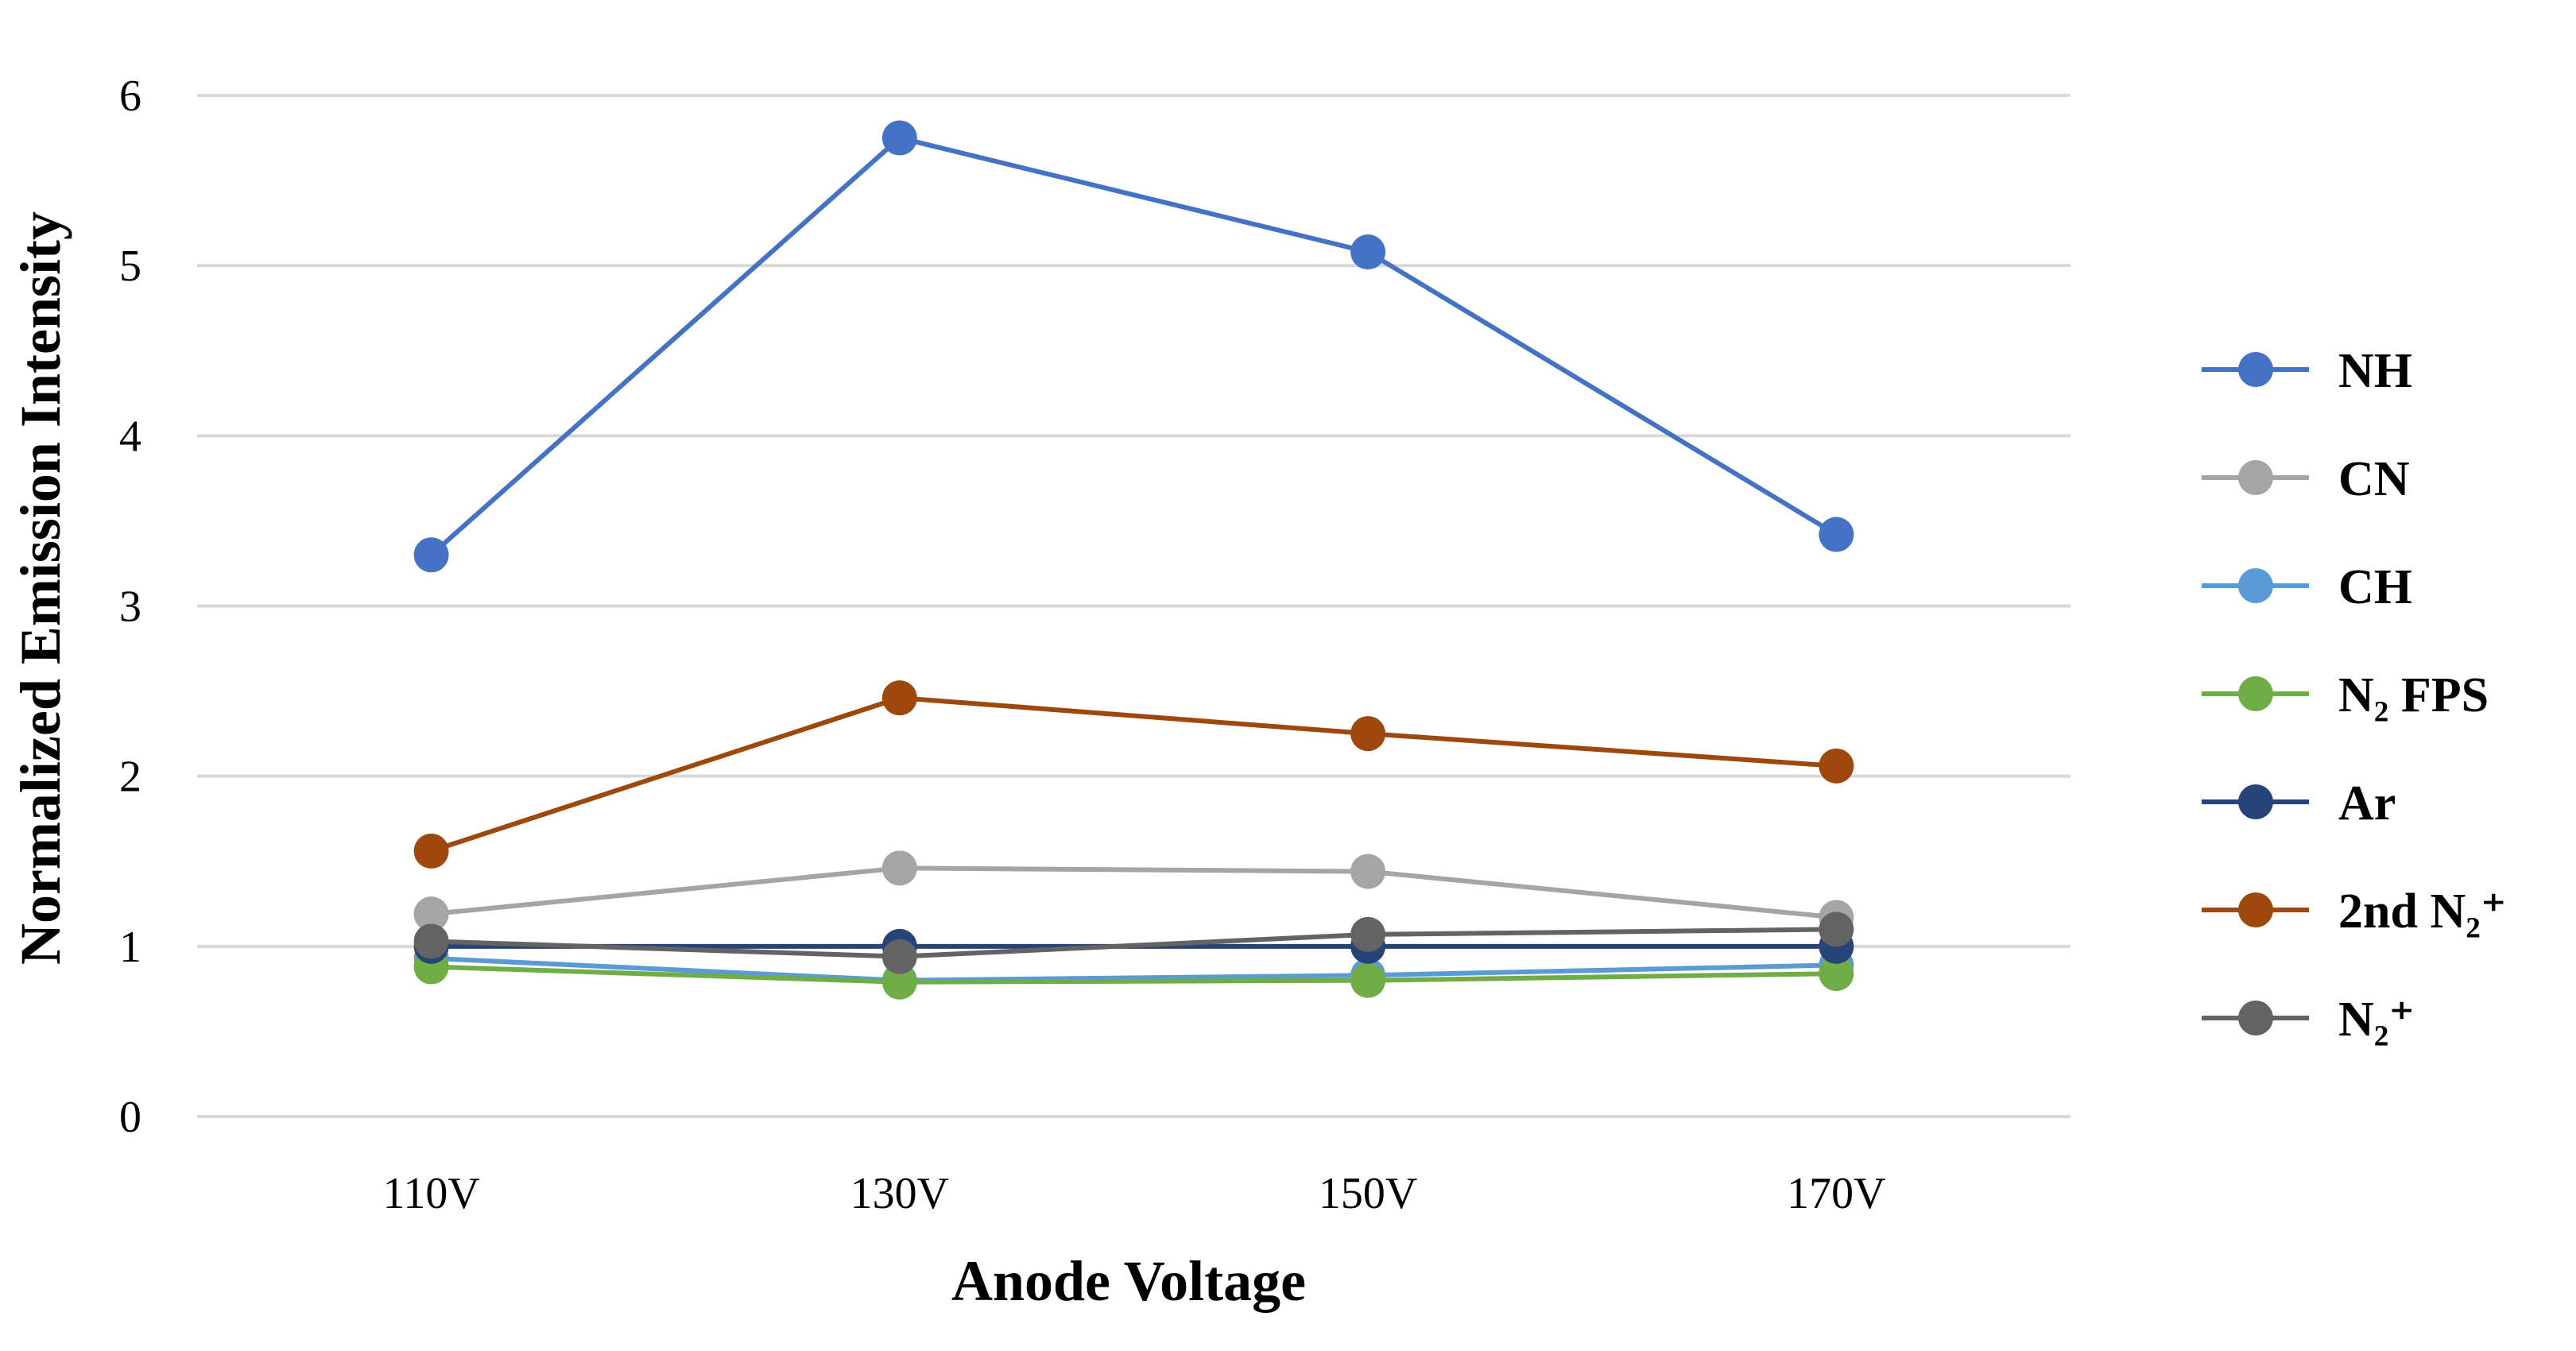 Image resolution: width=2576 pixels, height=1351 pixels. Describe the element at coordinates (2376, 1020) in the screenshot. I see `legend-label: N₂⁺` at that location.